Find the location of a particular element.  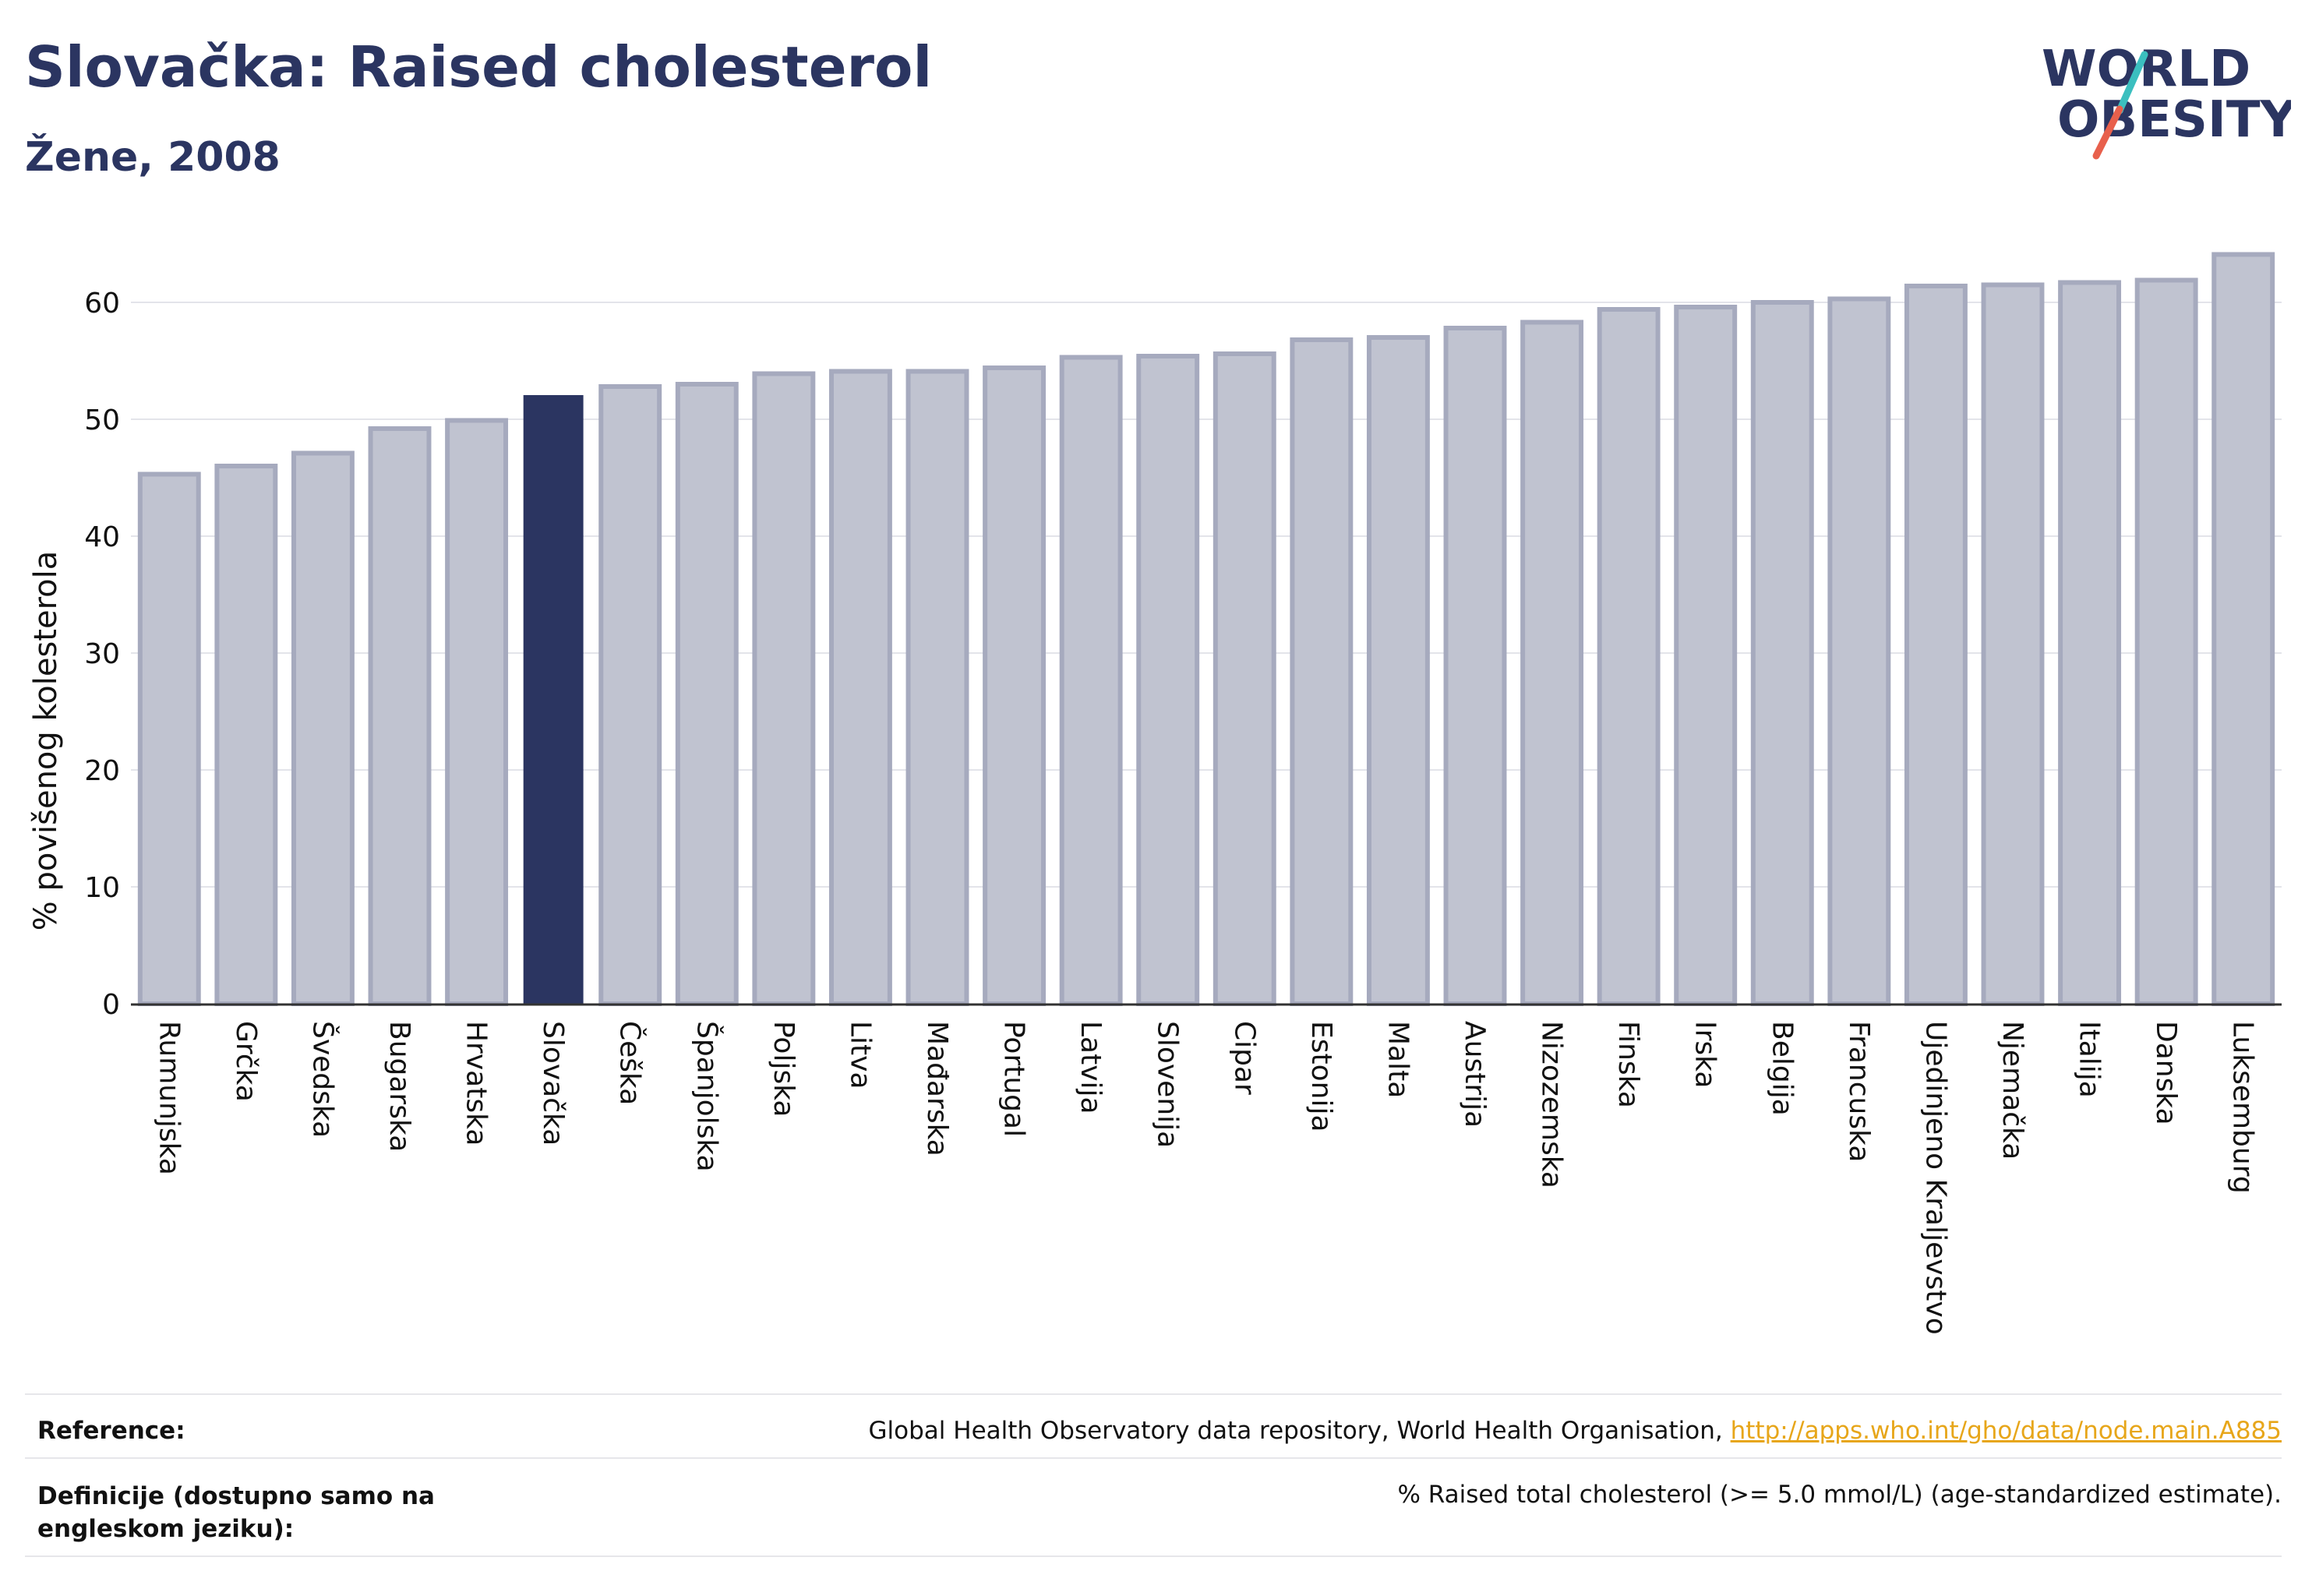

footer-divider-top is located at coordinates (1153, 1394).